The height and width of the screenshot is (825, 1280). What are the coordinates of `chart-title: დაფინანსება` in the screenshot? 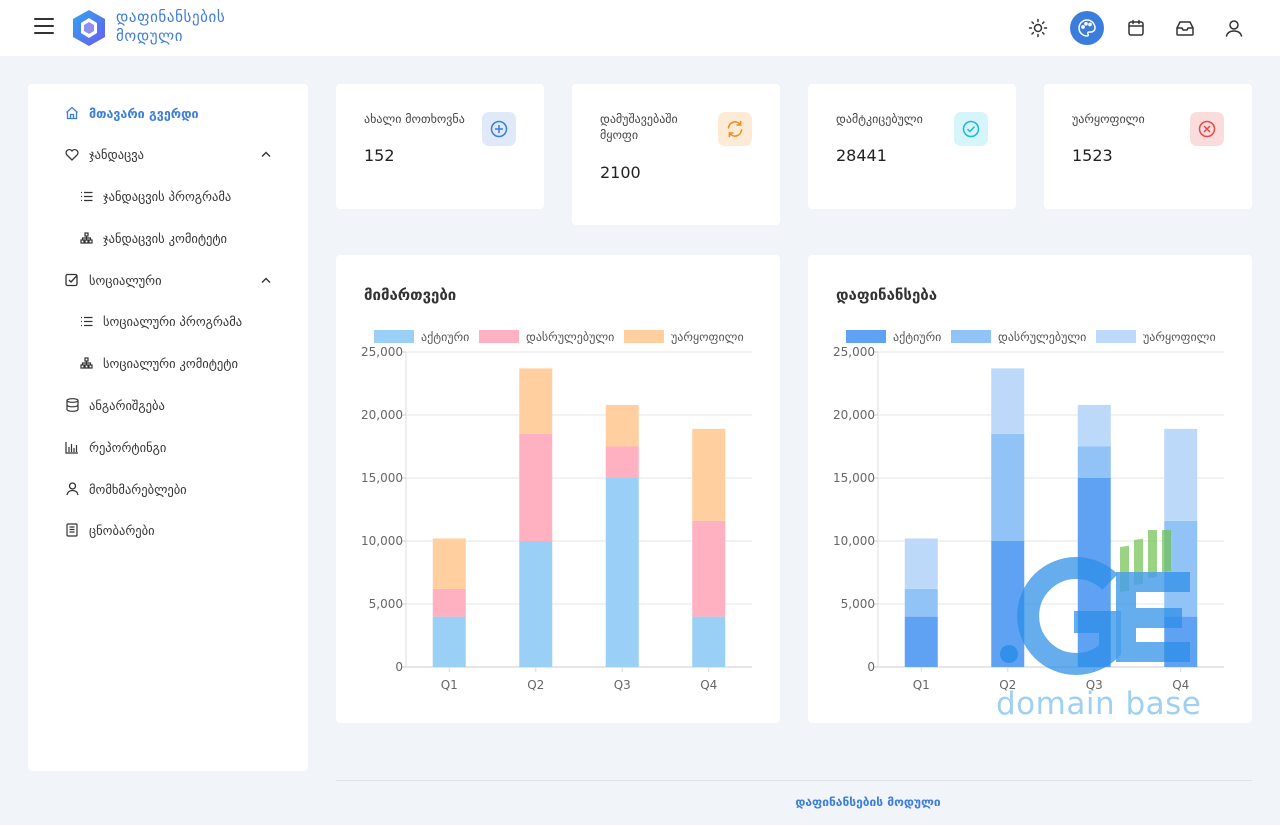 It's located at (887, 295).